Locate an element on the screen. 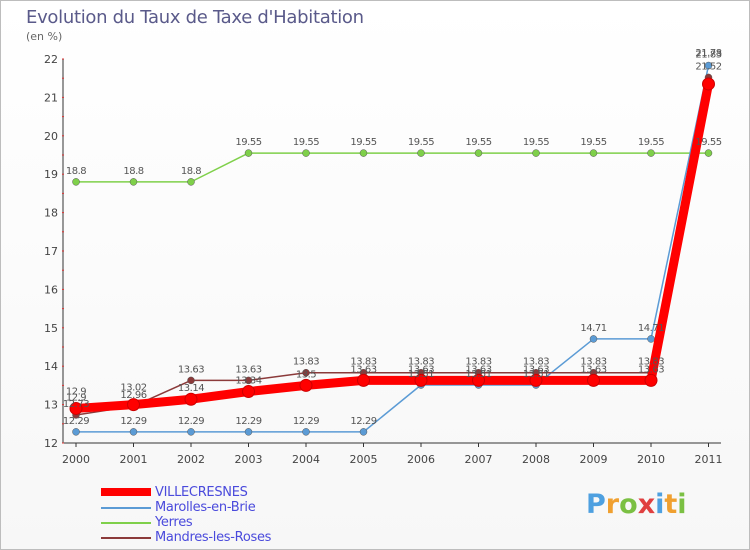  legend-item: Yerres is located at coordinates (251, 522).